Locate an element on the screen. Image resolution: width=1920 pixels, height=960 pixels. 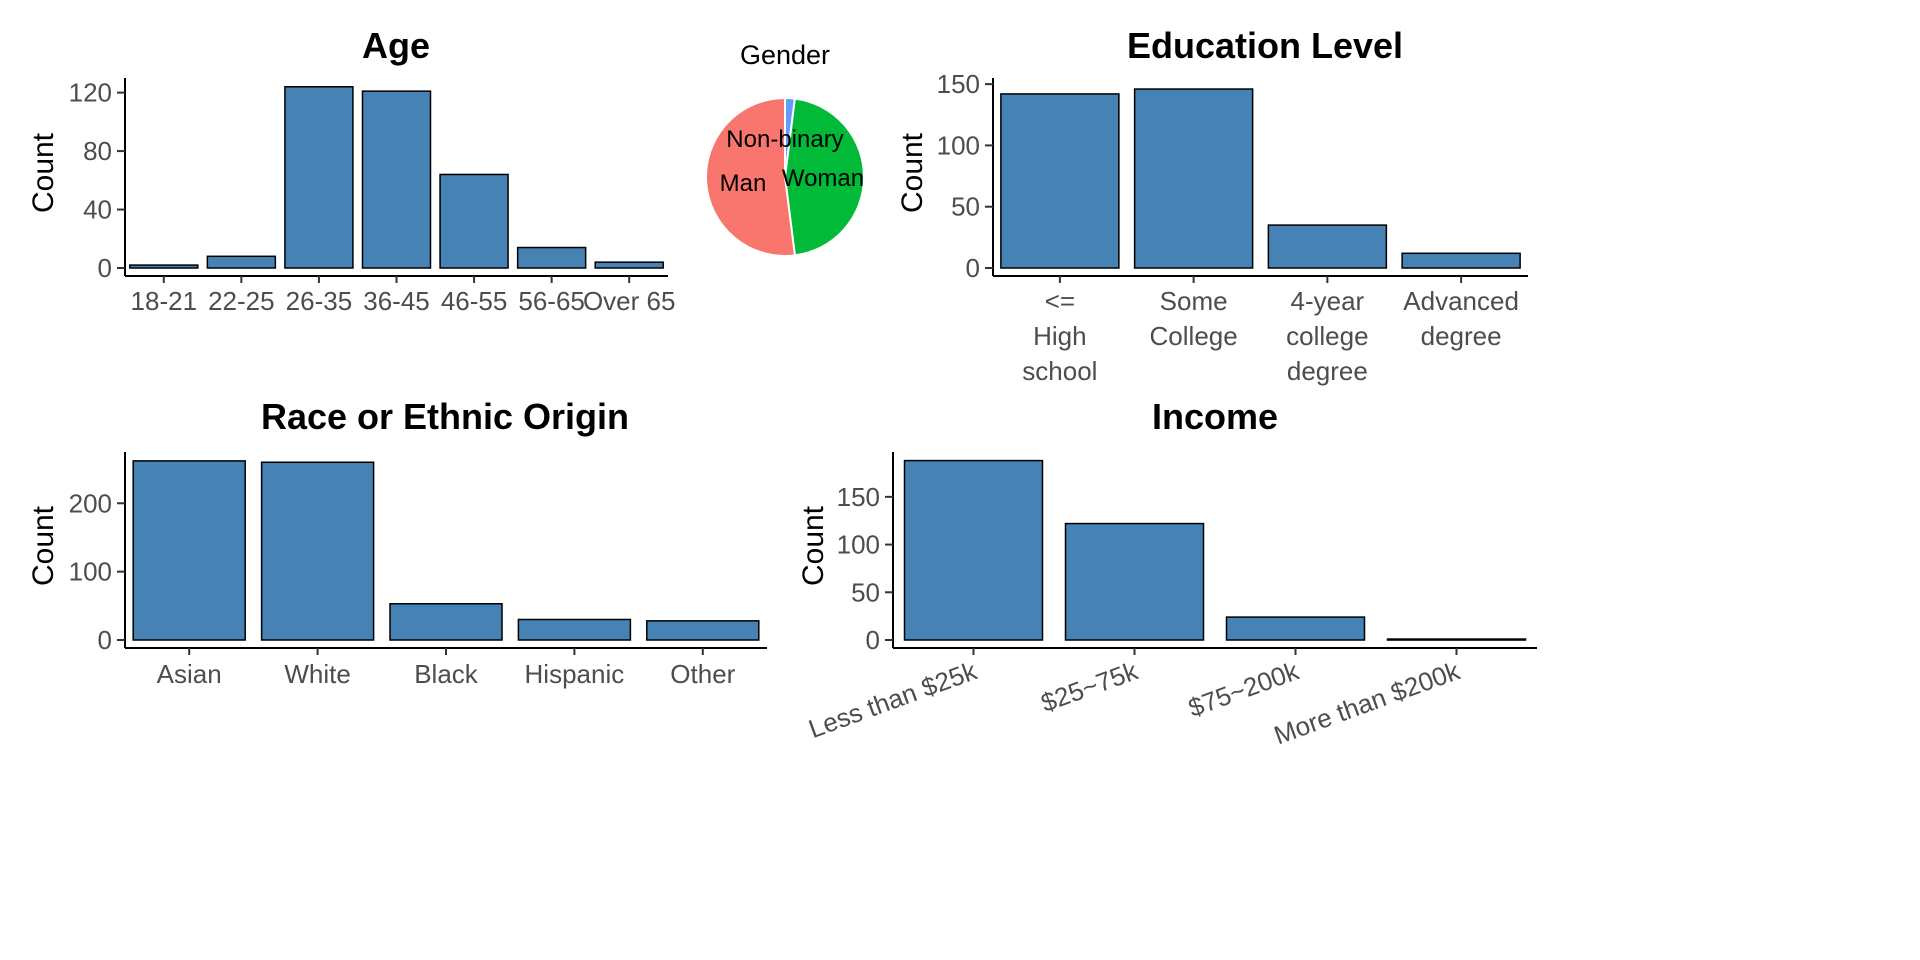
education-y-tick-label: 150 is located at coordinates (958, 84).